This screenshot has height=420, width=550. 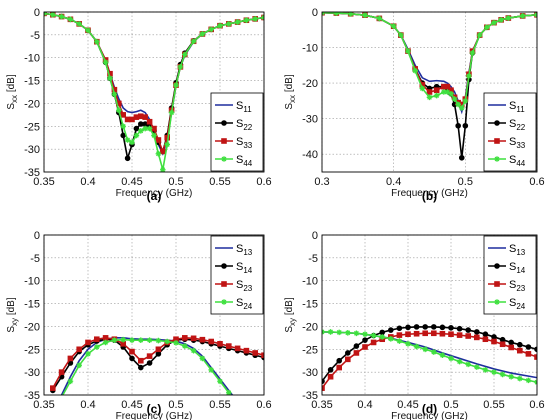 I want to click on marker-s3-p19, so click(x=229, y=392).